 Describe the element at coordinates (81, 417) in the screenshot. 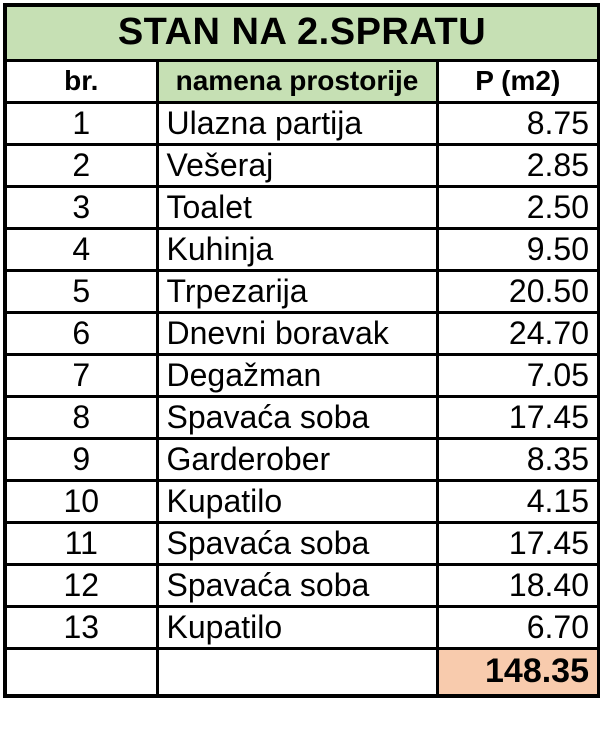

I see `row-number-cell: 8` at that location.